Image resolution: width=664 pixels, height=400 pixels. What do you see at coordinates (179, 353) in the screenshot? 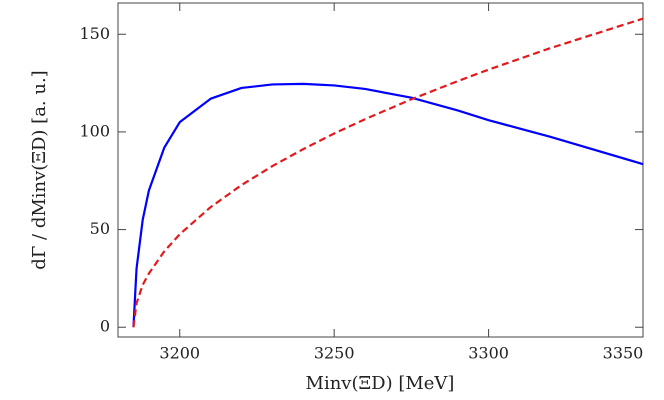
I see `x-tick-label: 3200` at bounding box center [179, 353].